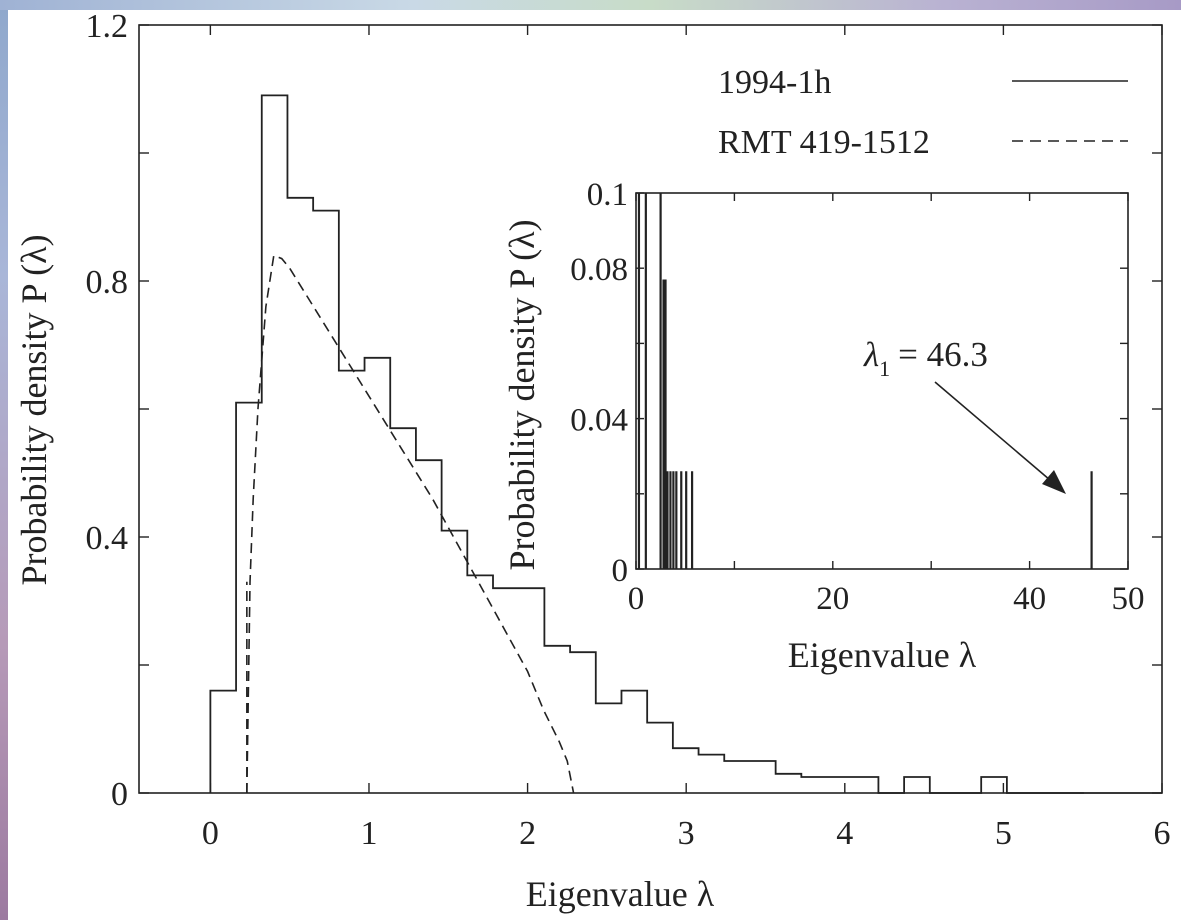  What do you see at coordinates (34, 409) in the screenshot?
I see `main-y-axis-label: Probability density P (λ)` at bounding box center [34, 409].